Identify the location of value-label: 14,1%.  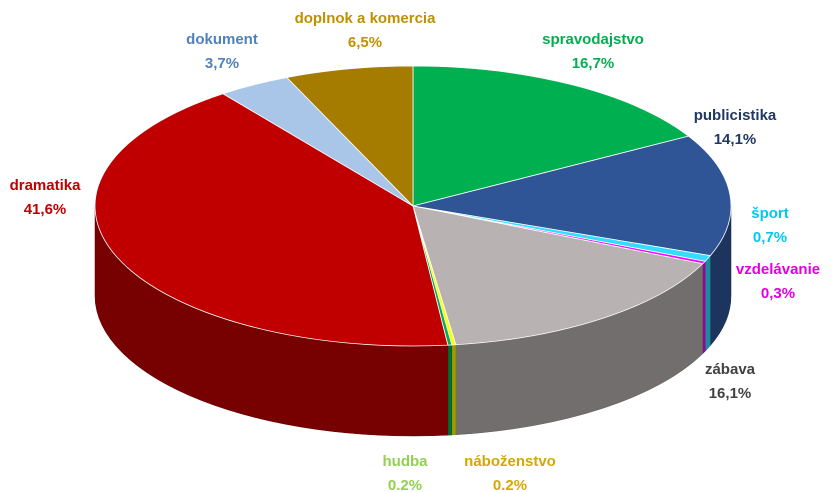
(735, 139).